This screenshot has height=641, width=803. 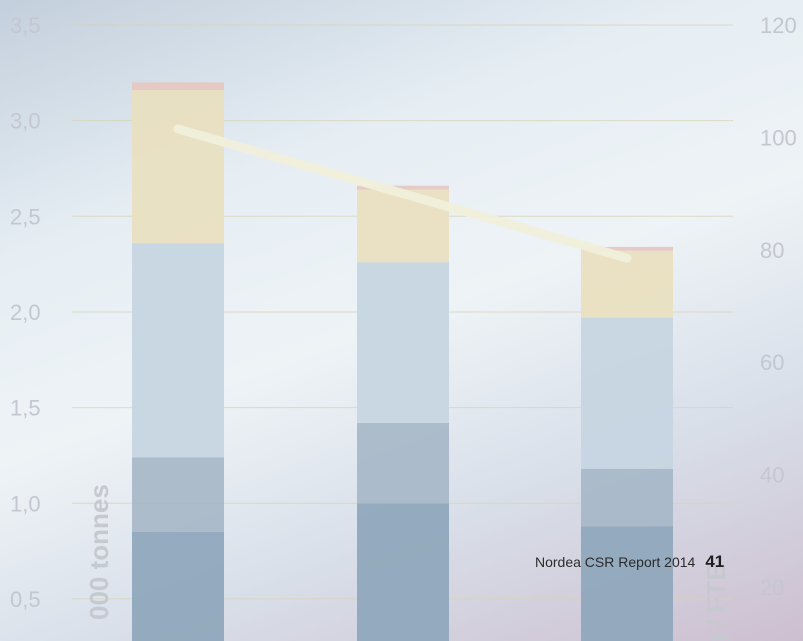 I want to click on page-footer: Nordea CSR Report 2014 41, so click(x=629, y=562).